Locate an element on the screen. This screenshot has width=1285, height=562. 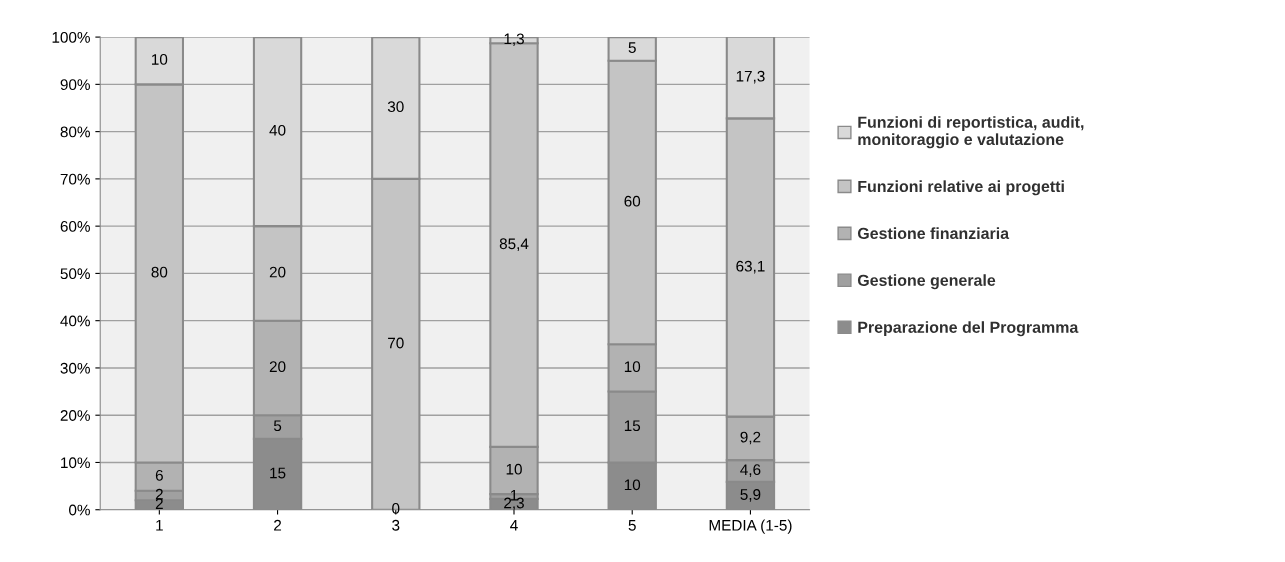
y-tick-label: 60% is located at coordinates (75, 226).